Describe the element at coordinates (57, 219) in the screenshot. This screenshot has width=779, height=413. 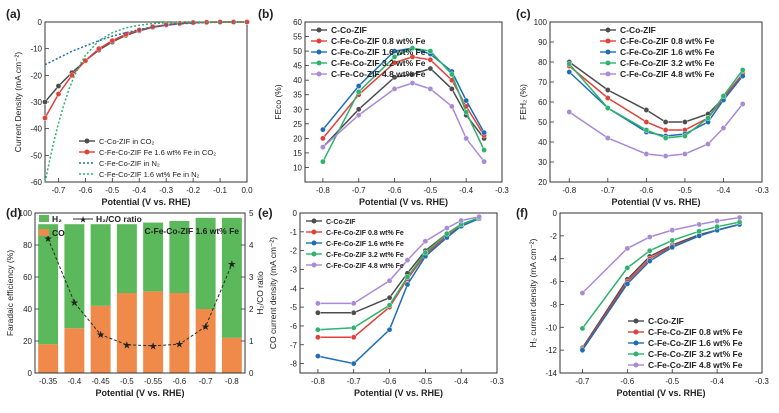
I see `legend-label-h2: H₂` at that location.